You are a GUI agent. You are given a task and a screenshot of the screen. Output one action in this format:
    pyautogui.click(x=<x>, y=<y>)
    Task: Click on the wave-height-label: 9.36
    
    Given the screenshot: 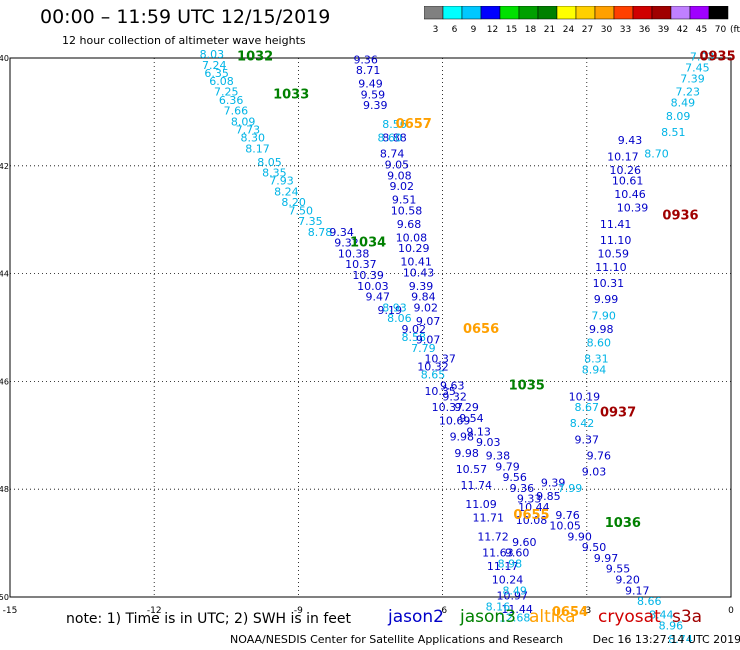 What is the action you would take?
    pyautogui.click(x=365, y=59)
    